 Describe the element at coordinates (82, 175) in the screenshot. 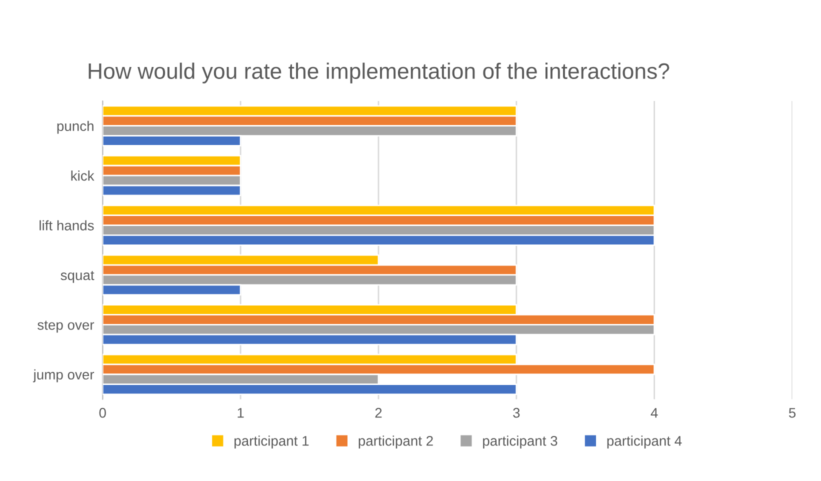

I see `y-tick-label: kick` at that location.